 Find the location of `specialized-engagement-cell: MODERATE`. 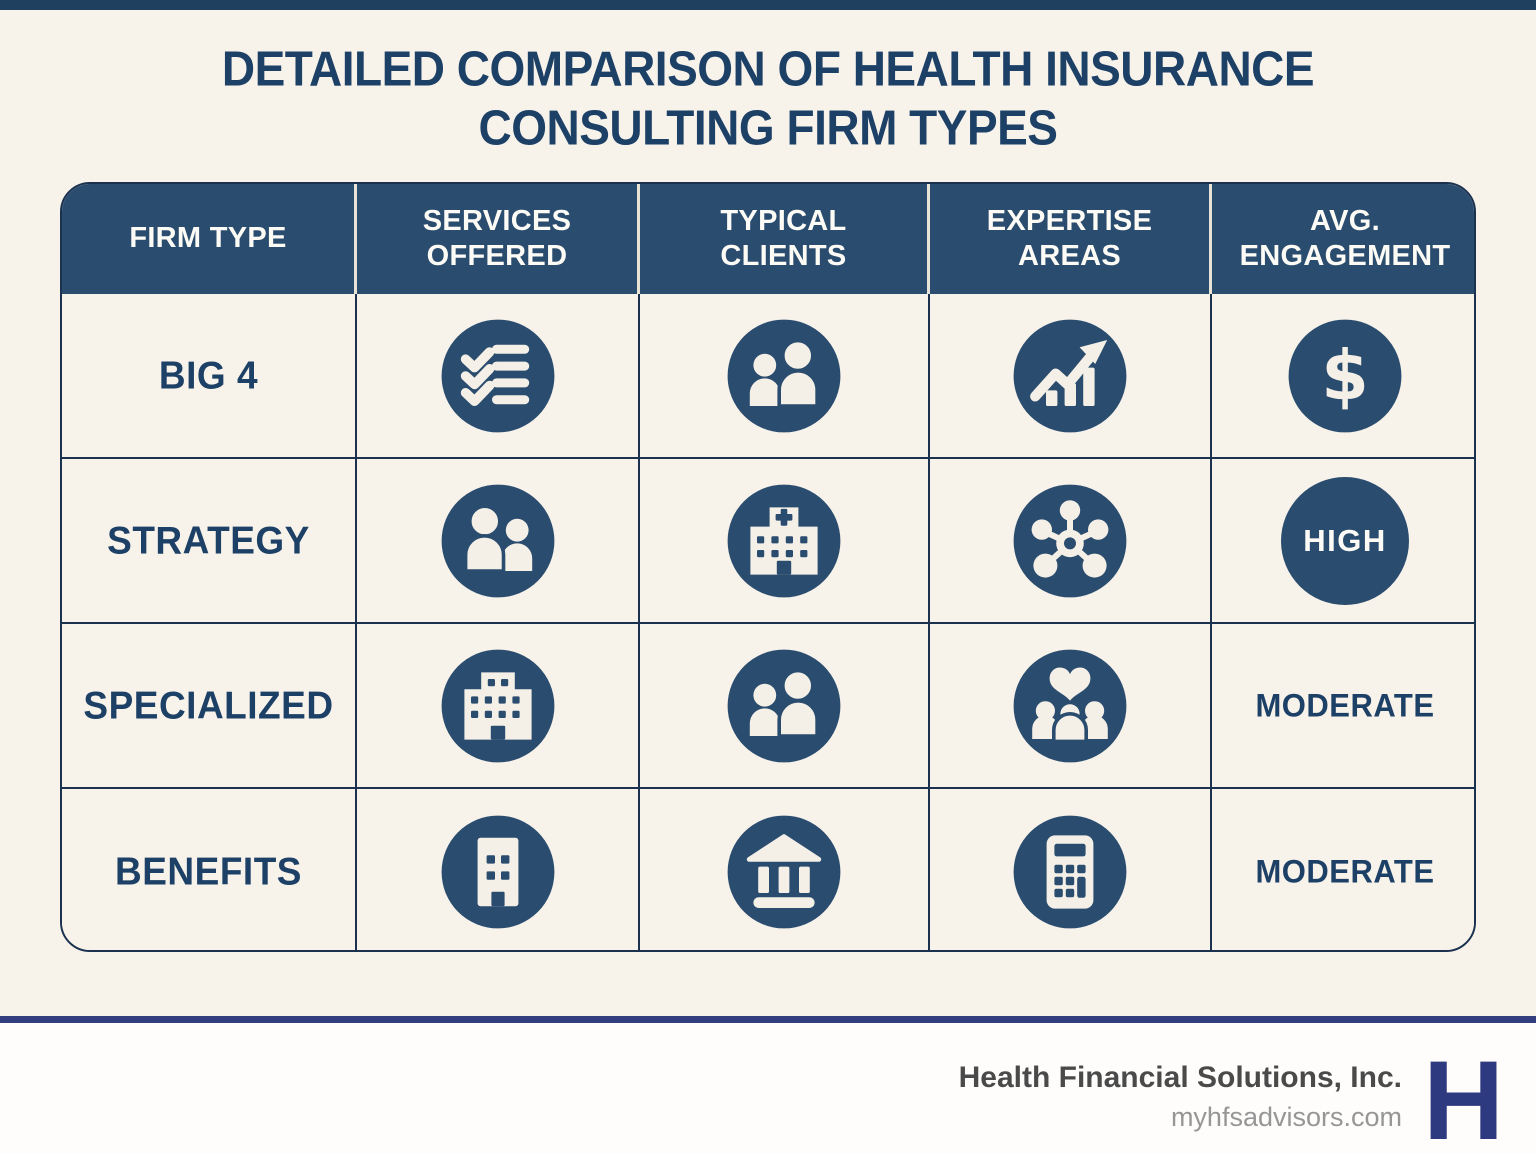

specialized-engagement-cell: MODERATE is located at coordinates (1343, 706).